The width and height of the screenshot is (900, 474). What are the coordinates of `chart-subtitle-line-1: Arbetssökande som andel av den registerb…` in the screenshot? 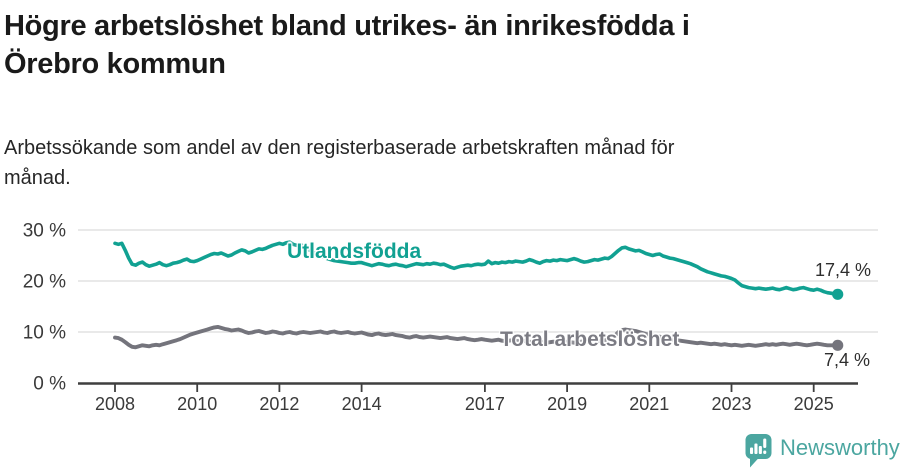 It's located at (339, 148).